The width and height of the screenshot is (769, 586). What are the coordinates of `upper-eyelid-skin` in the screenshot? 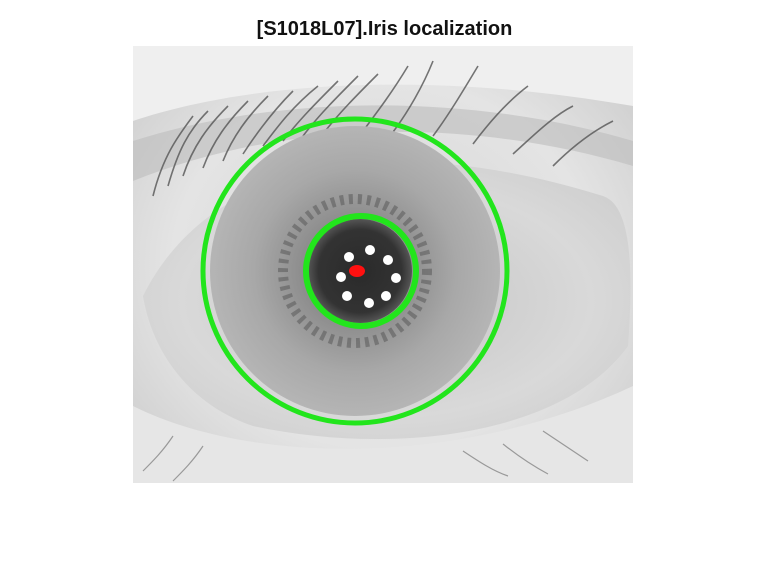 It's located at (383, 83).